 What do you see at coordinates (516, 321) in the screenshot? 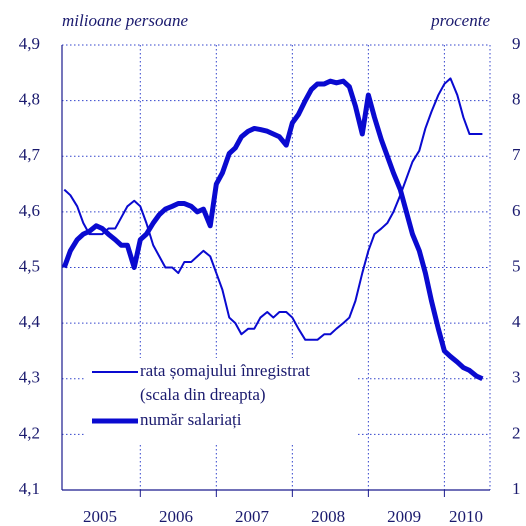
I see `y2-tick-label: 4` at bounding box center [516, 321].